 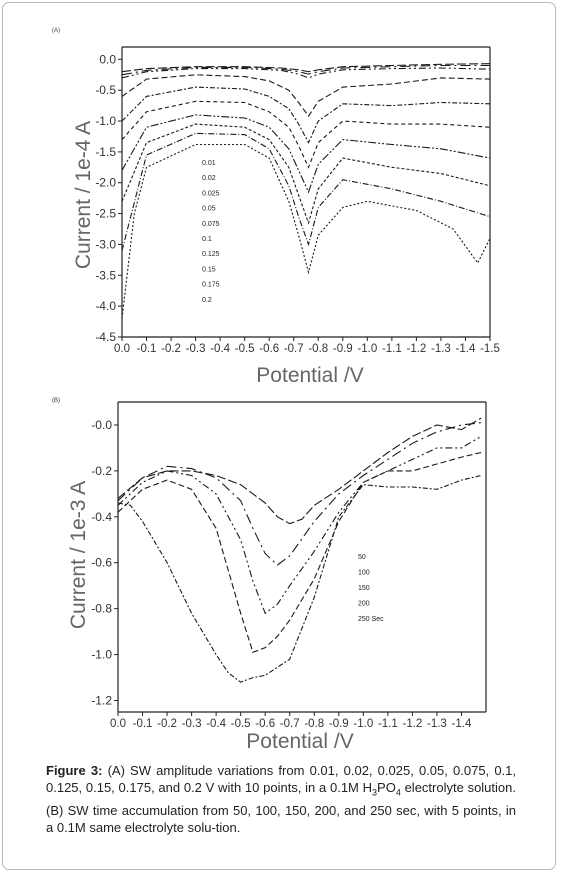 What do you see at coordinates (364, 573) in the screenshot?
I see `legend-label: 100` at bounding box center [364, 573].